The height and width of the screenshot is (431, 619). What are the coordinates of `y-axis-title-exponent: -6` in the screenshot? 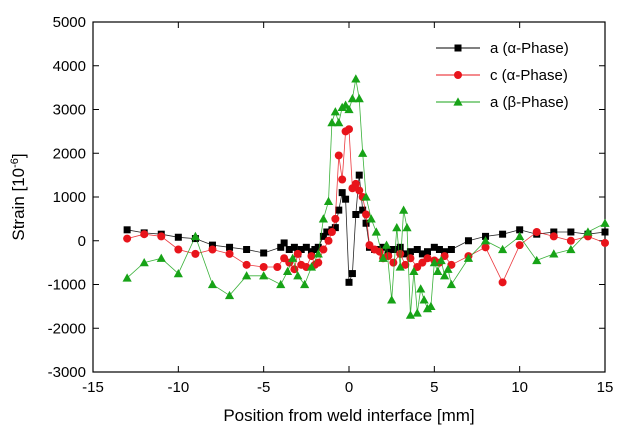 It's located at (15, 163).